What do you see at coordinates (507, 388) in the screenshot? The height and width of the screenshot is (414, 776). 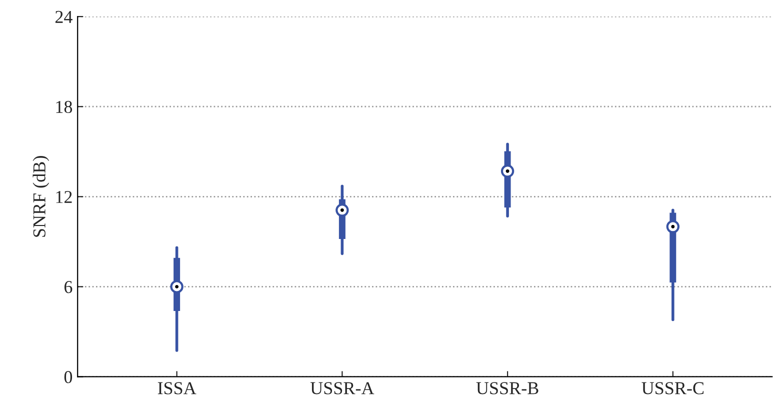 I see `x-tick-label: USSR-B` at bounding box center [507, 388].